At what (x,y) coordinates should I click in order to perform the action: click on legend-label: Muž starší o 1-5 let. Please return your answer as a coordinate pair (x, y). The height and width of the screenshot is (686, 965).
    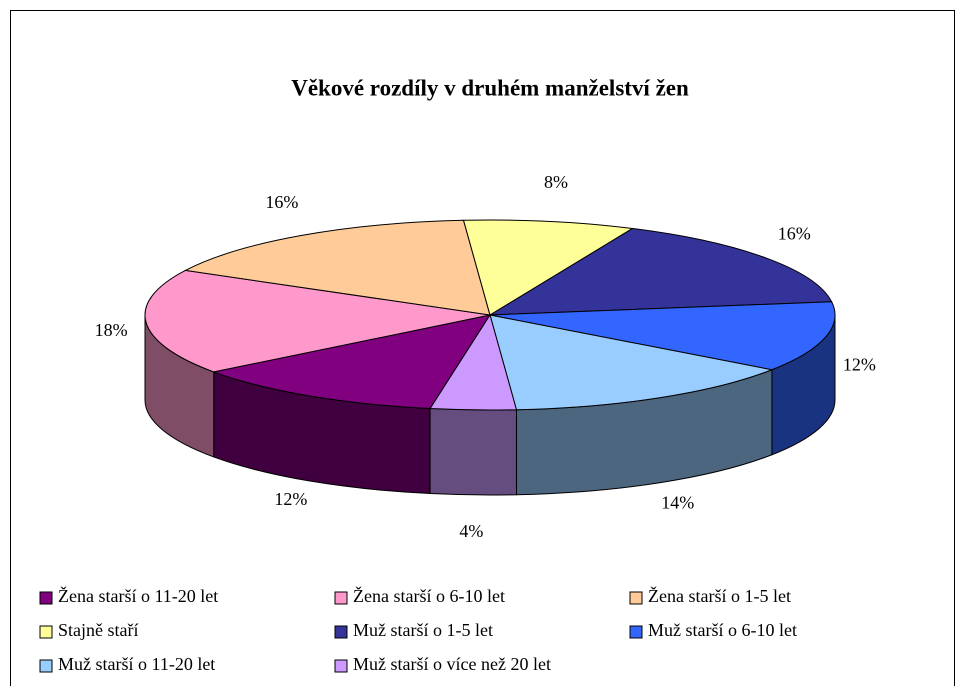
    Looking at the image, I should click on (423, 630).